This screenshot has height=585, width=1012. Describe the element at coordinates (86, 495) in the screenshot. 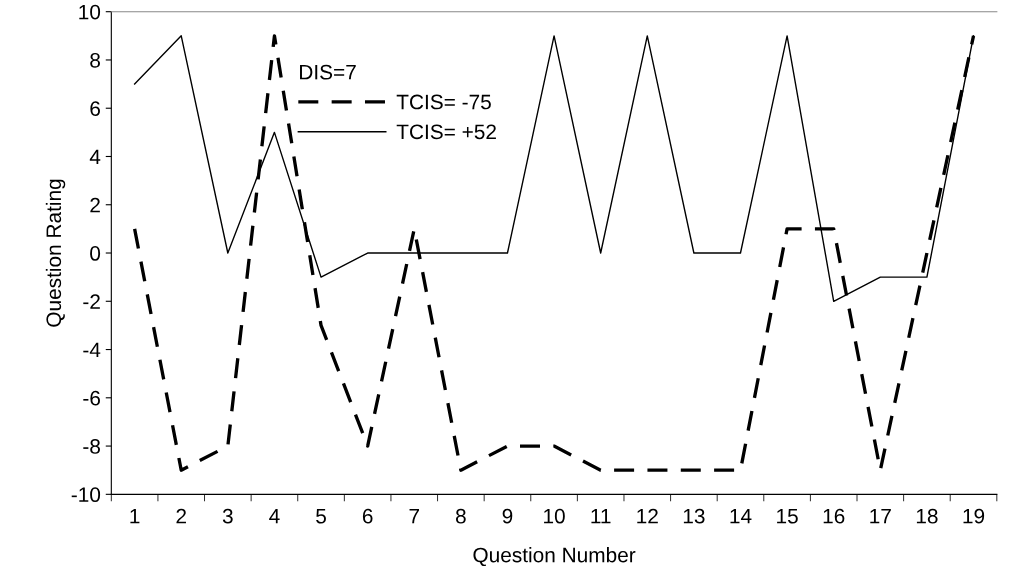

I see `y-tick-label: -10` at that location.